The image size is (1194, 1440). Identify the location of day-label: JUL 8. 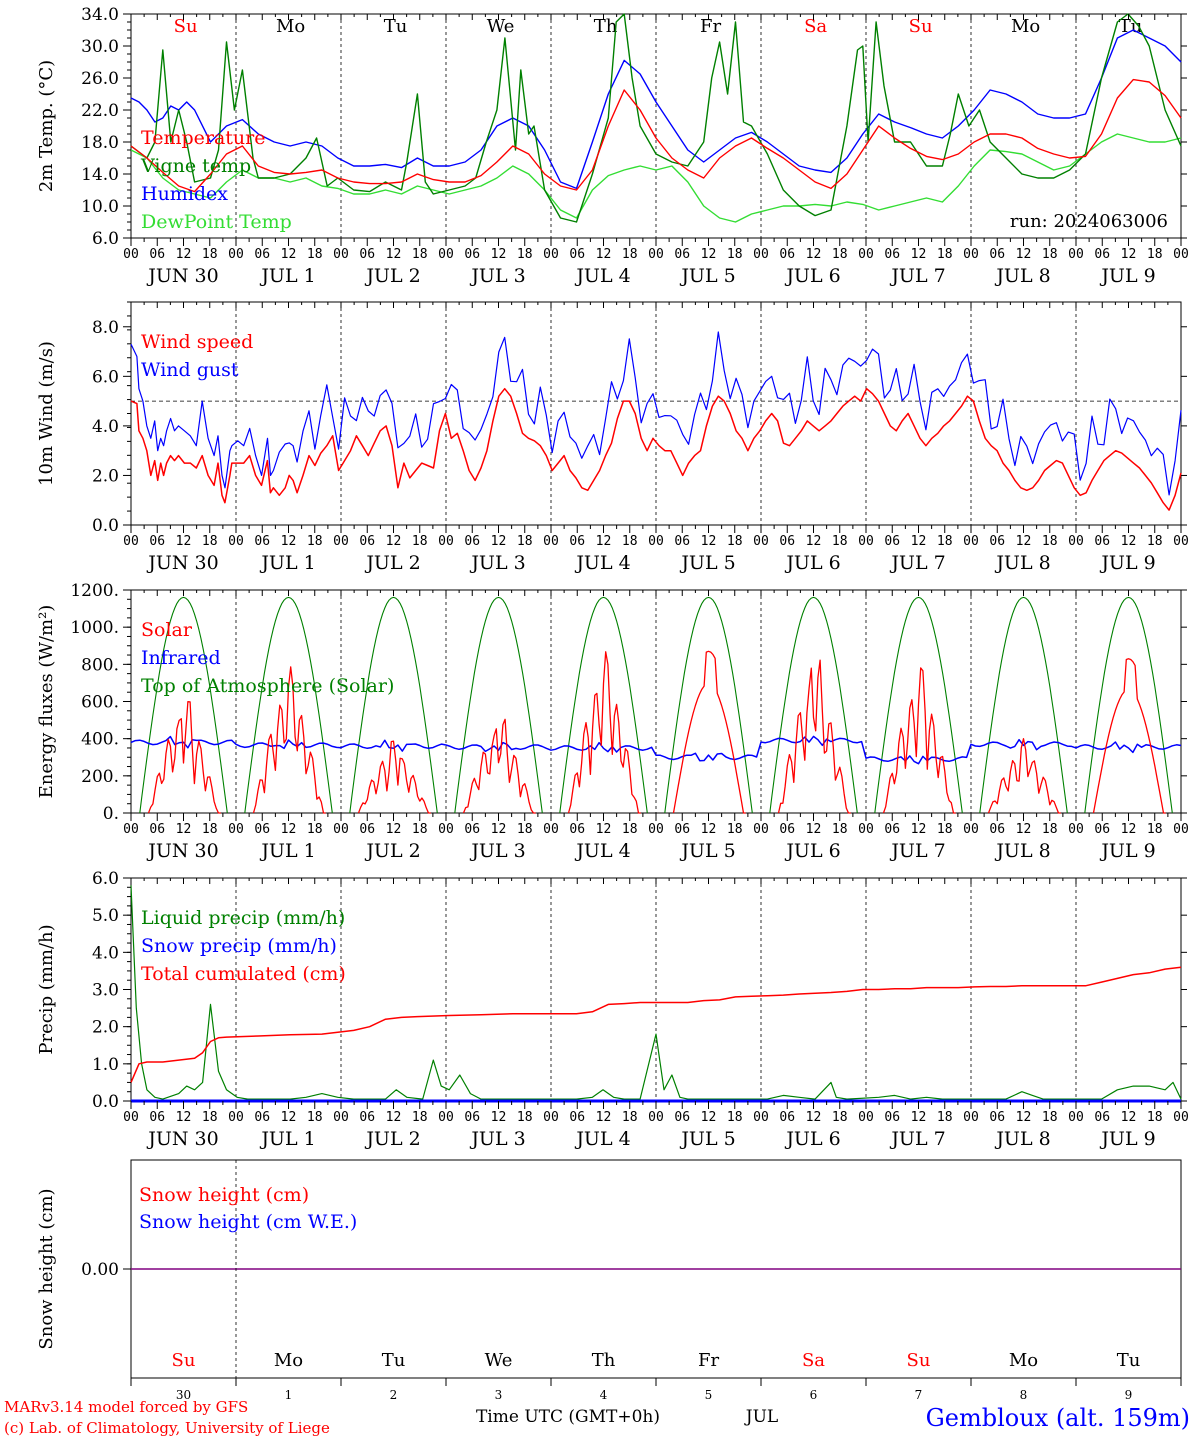
(1022, 1139).